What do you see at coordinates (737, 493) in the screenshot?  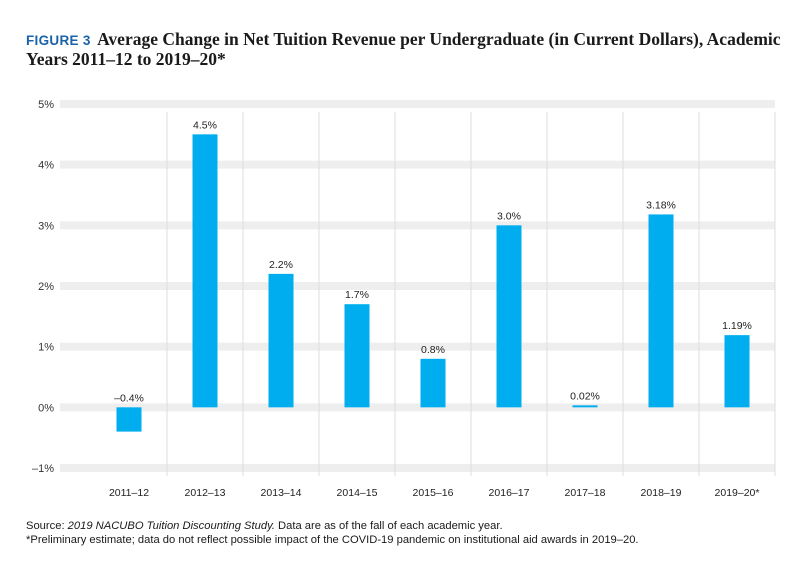 I see `x-tick-label: 2019–20*` at bounding box center [737, 493].